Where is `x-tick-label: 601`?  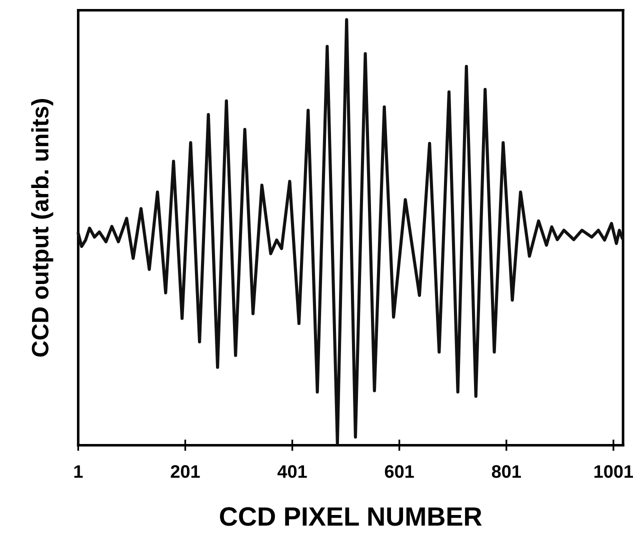
x-tick-label: 601 is located at coordinates (399, 471).